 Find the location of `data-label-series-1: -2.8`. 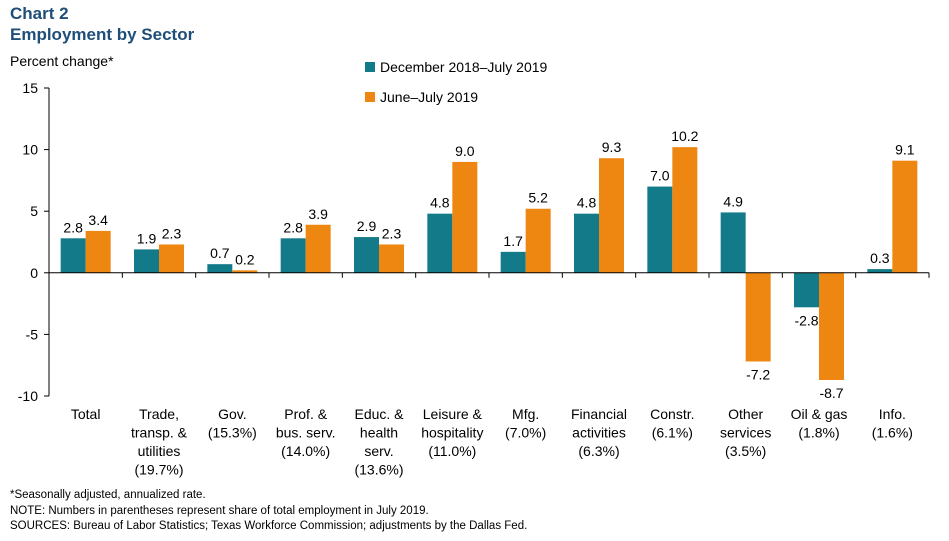

data-label-series-1: -2.8 is located at coordinates (806, 320).